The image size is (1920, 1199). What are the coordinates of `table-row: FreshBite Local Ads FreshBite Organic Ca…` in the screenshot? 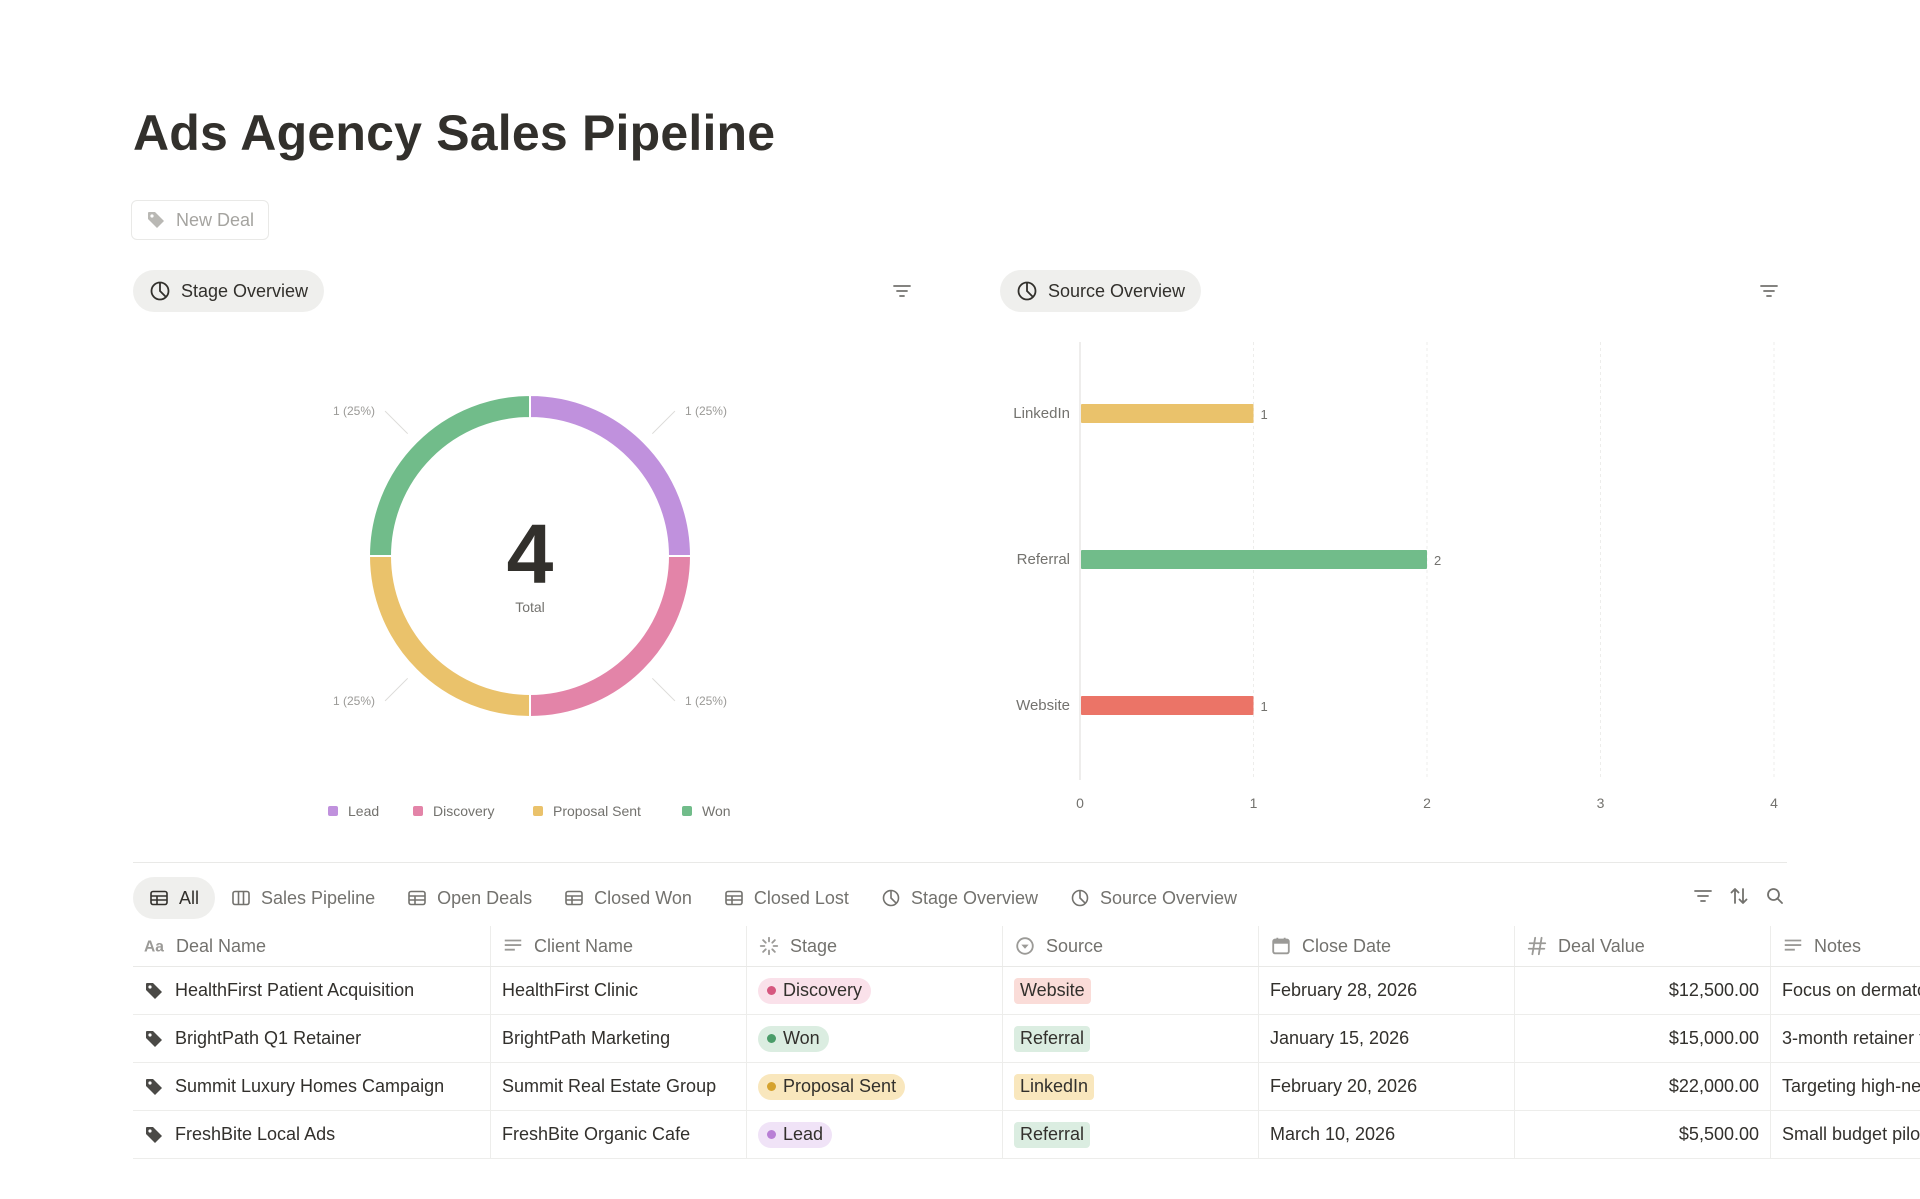 It's located at (1026, 1135).